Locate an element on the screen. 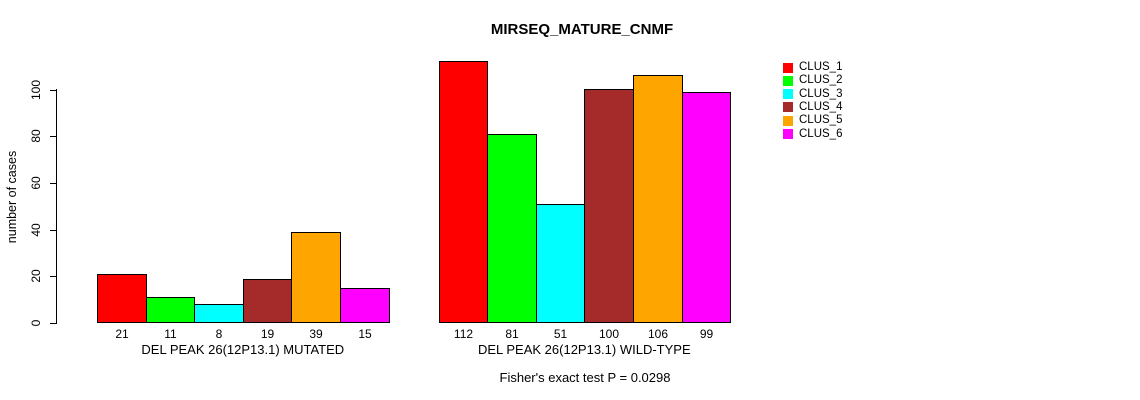 The width and height of the screenshot is (1140, 400). y-tick-label: 20 is located at coordinates (36, 276).